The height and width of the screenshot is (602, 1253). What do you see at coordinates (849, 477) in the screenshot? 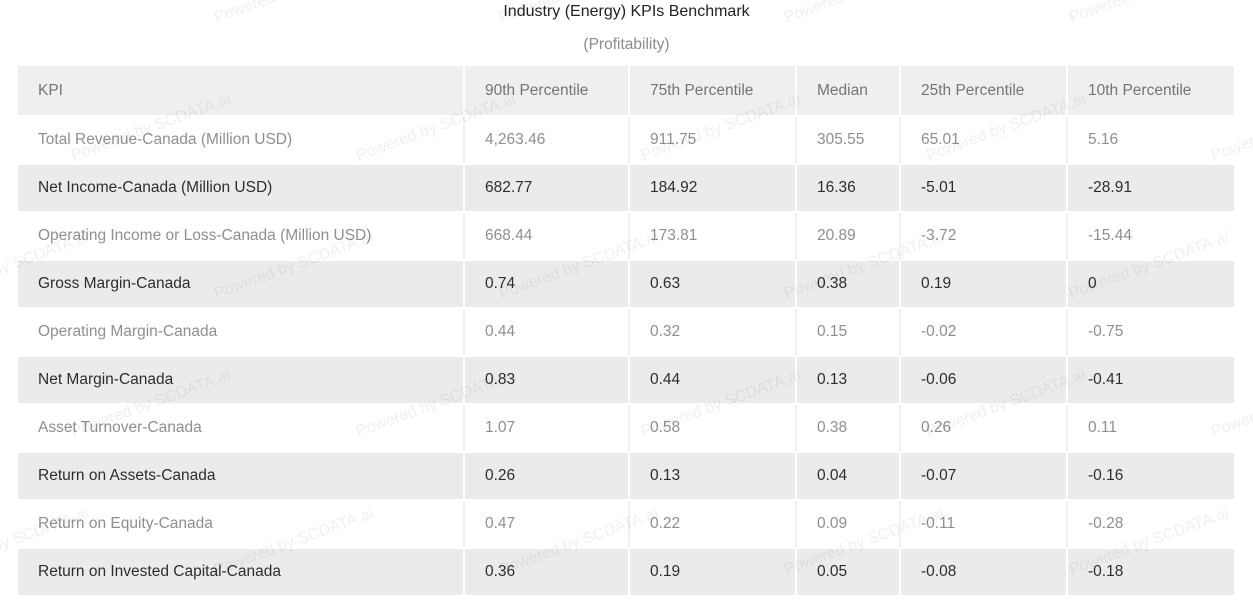
I see `value-cell: 0.04` at bounding box center [849, 477].